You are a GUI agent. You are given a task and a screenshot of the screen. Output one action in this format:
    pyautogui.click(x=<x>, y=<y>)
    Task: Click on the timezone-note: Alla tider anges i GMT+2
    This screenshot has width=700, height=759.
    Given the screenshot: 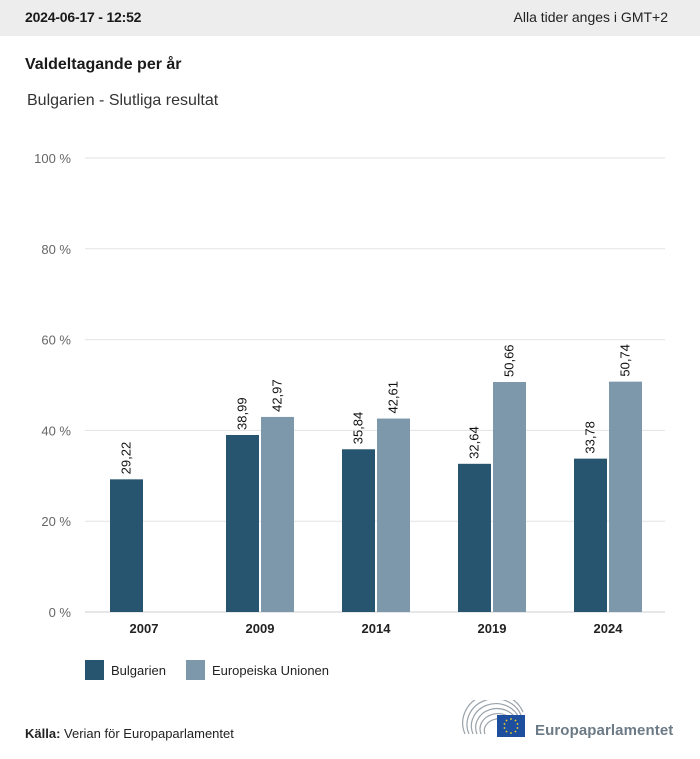 What is the action you would take?
    pyautogui.click(x=590, y=17)
    